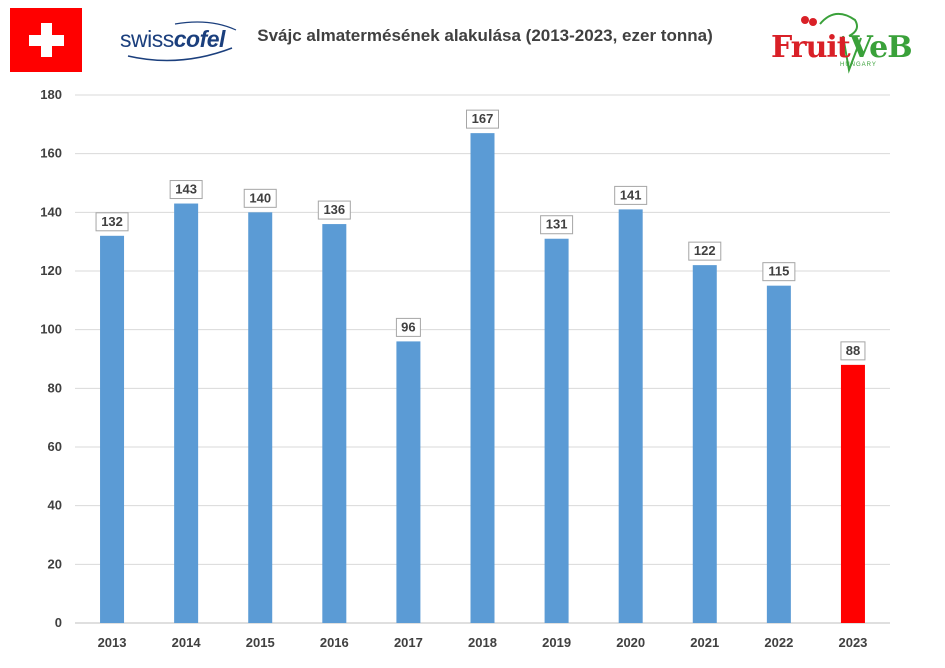 This screenshot has height=668, width=945. Describe the element at coordinates (55, 446) in the screenshot. I see `y-tick-label: 60` at that location.